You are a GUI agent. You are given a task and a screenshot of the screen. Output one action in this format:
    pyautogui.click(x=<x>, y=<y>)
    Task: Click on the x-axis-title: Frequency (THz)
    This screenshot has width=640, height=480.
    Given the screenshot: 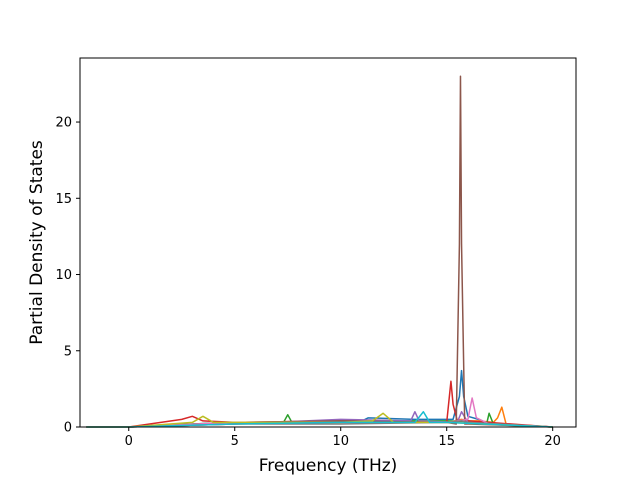 What is the action you would take?
    pyautogui.click(x=328, y=466)
    